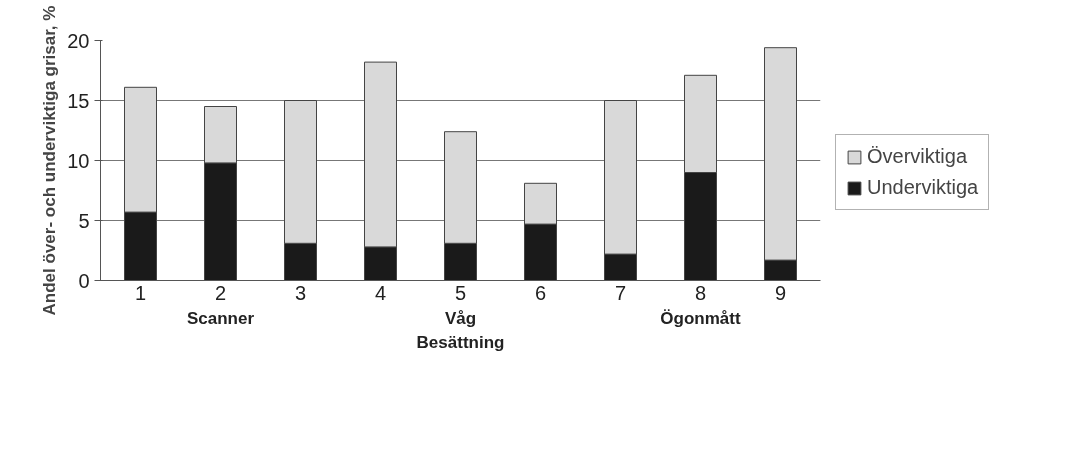 This screenshot has height=452, width=1092. I want to click on y-tick-label: 20, so click(78, 40).